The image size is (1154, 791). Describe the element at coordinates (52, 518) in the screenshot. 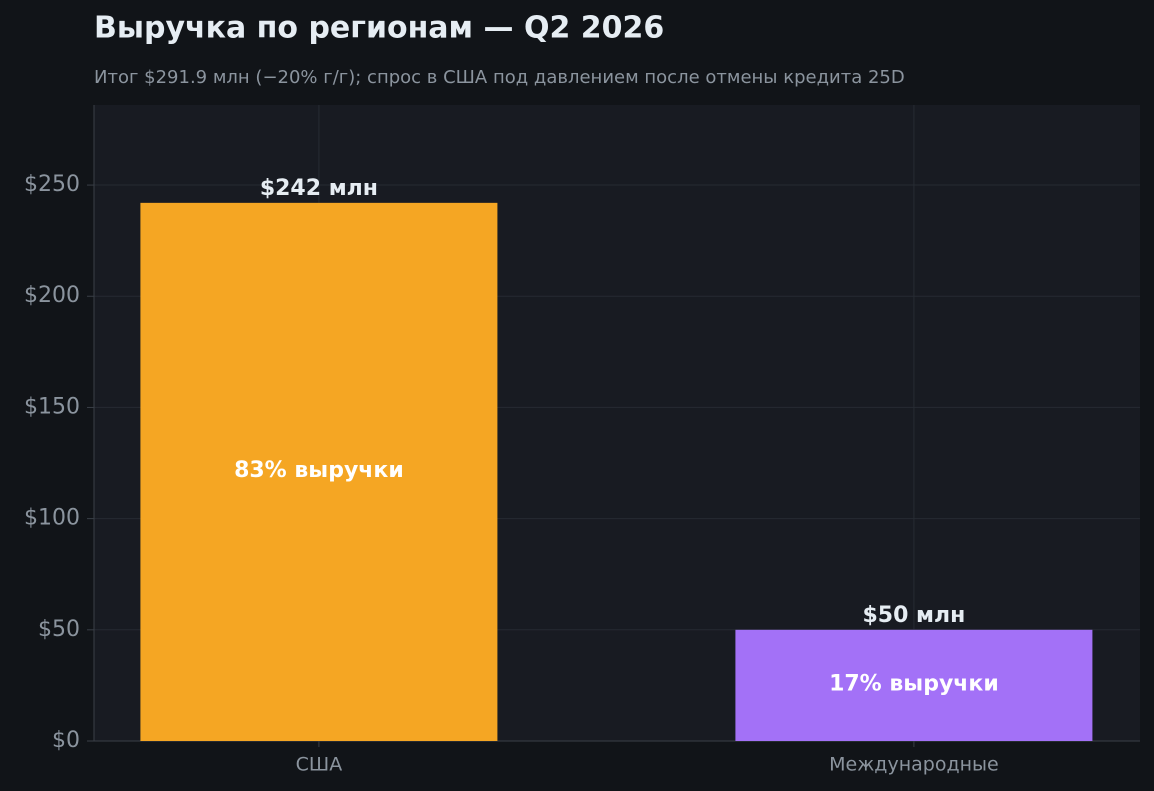

I see `y-tick-label: $100` at that location.